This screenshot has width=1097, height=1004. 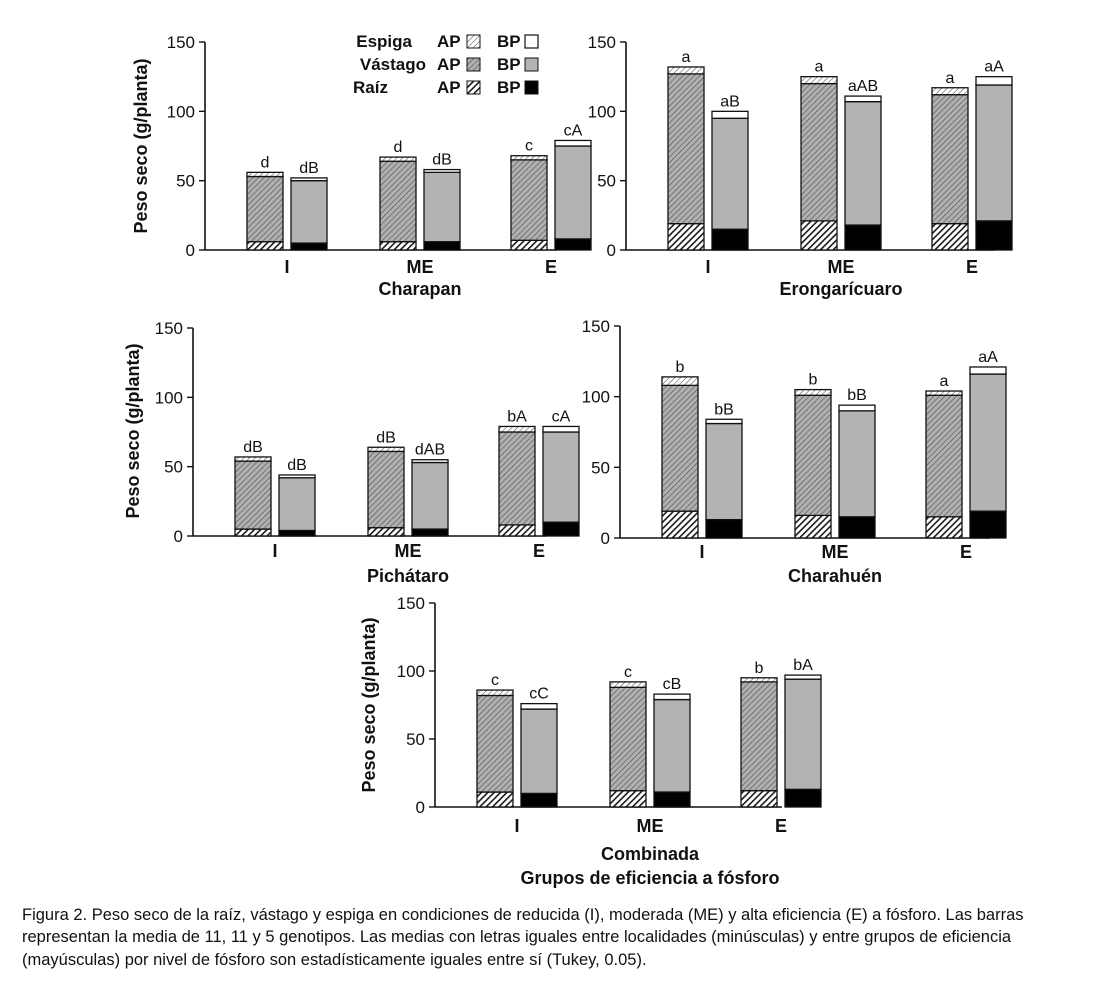 What do you see at coordinates (529, 146) in the screenshot?
I see `sig-letter-charapan-e-ap: c` at bounding box center [529, 146].